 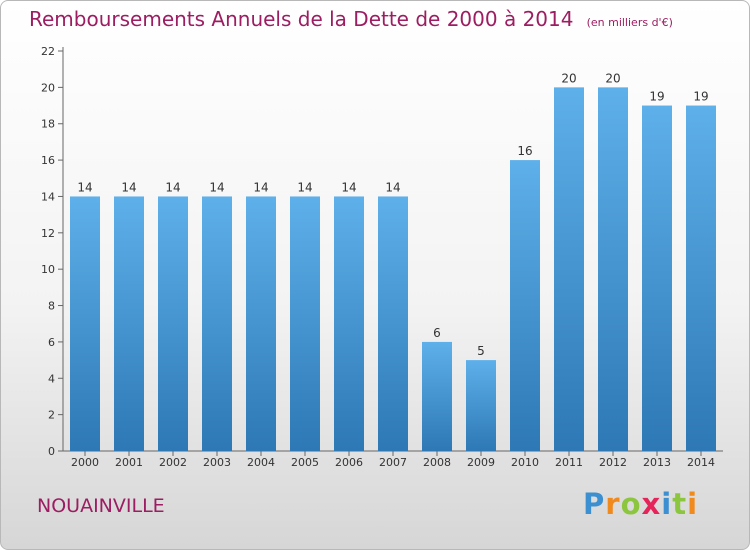 I want to click on y-tick-label: 8, so click(x=51, y=306).